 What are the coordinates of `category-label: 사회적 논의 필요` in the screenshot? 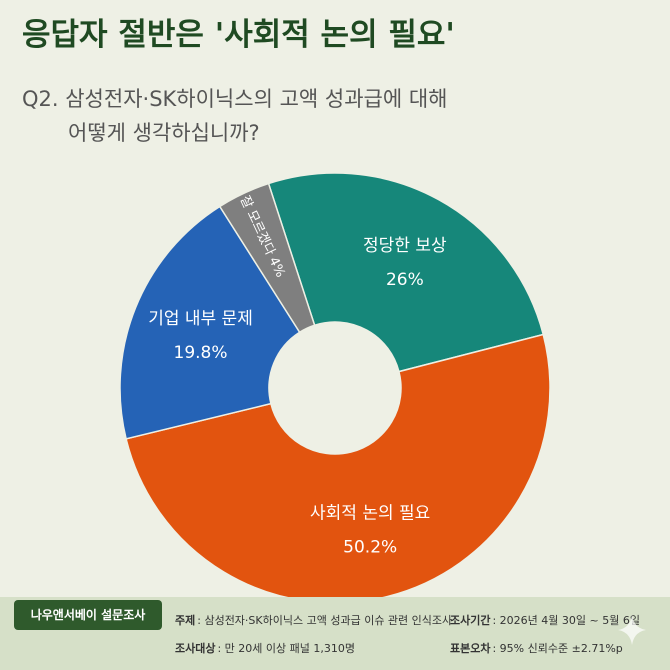 It's located at (370, 514).